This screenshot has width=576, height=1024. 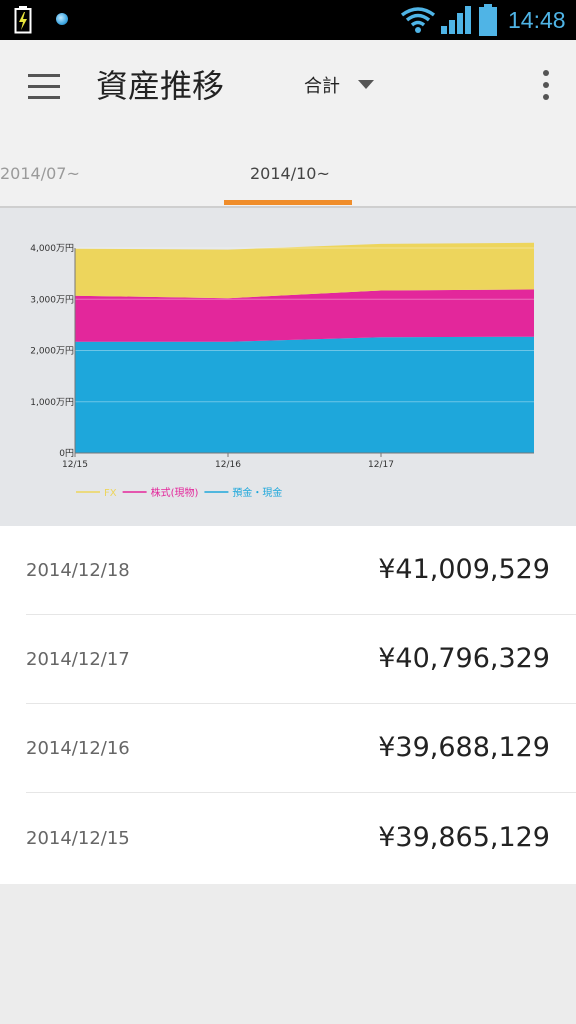 What do you see at coordinates (110, 493) in the screenshot?
I see `legend-label: FX` at bounding box center [110, 493].